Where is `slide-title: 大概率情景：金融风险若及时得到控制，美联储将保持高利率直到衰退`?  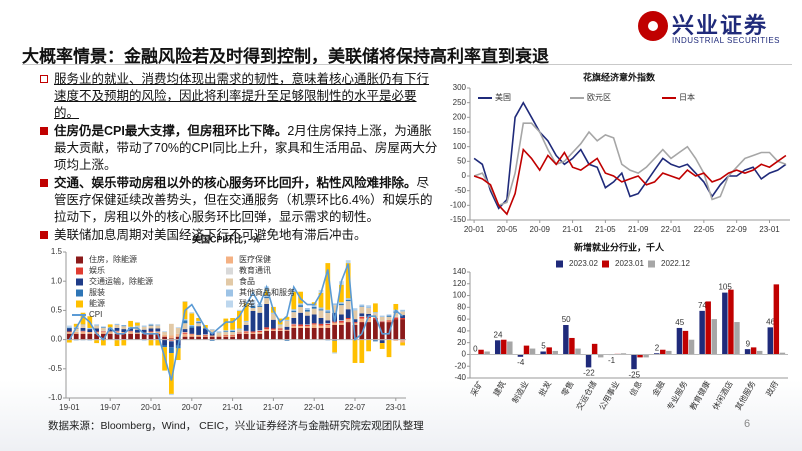 slide-title: 大概率情景：金融风险若及时得到控制，美联储将保持高利率直到衰退 is located at coordinates (285, 56).